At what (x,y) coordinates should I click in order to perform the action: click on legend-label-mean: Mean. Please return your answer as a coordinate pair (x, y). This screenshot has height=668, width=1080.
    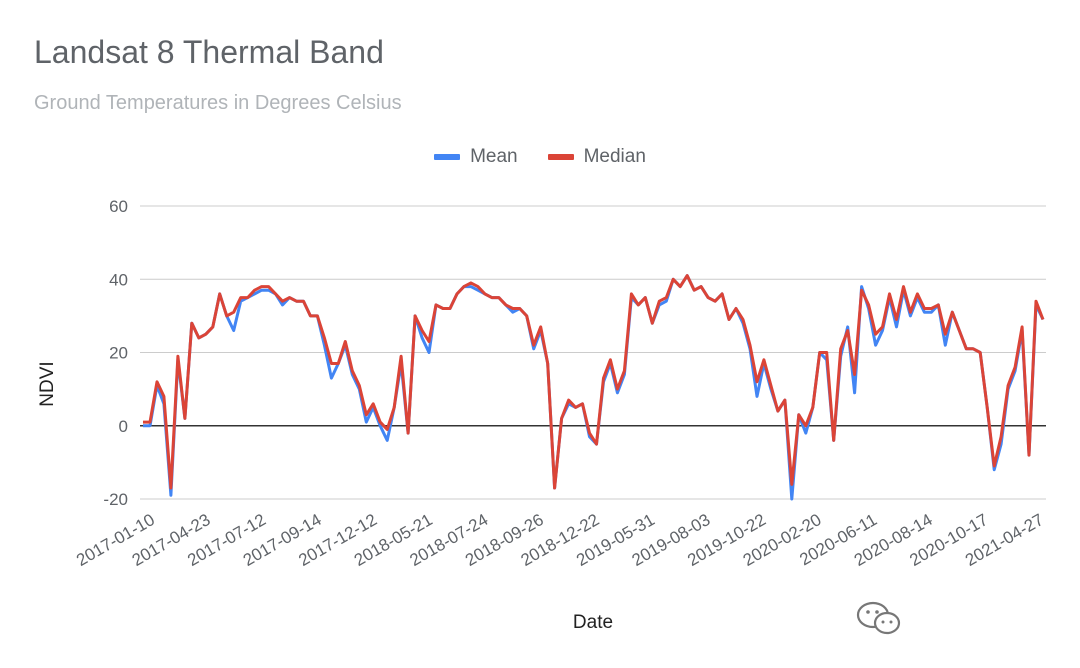
    Looking at the image, I should click on (494, 156).